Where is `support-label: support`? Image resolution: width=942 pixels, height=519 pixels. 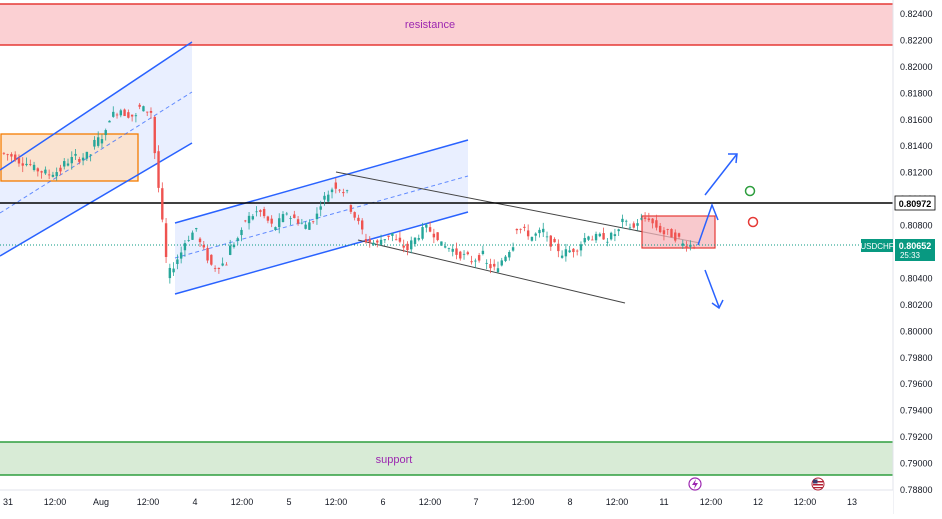
support-label: support is located at coordinates (394, 460).